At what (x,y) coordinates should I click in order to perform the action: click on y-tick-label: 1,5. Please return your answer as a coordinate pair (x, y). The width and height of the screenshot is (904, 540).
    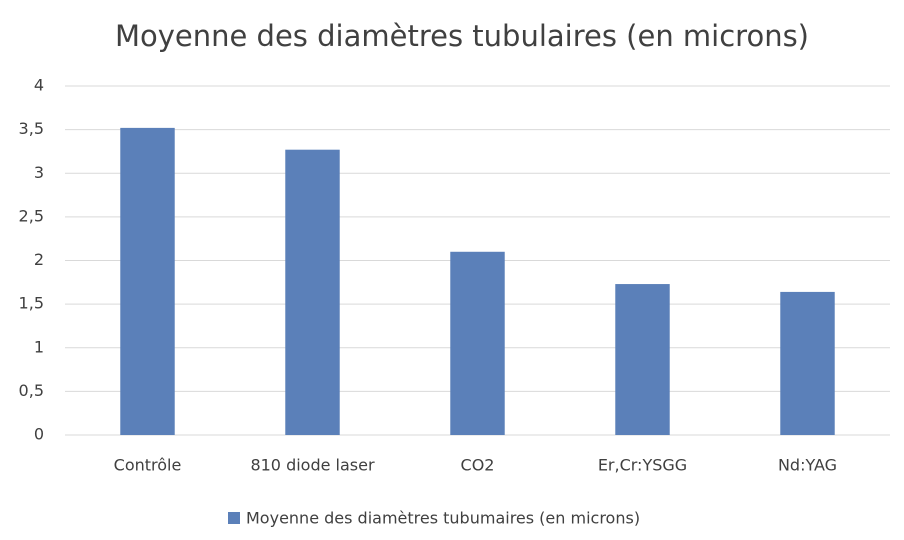
    Looking at the image, I should click on (31, 303).